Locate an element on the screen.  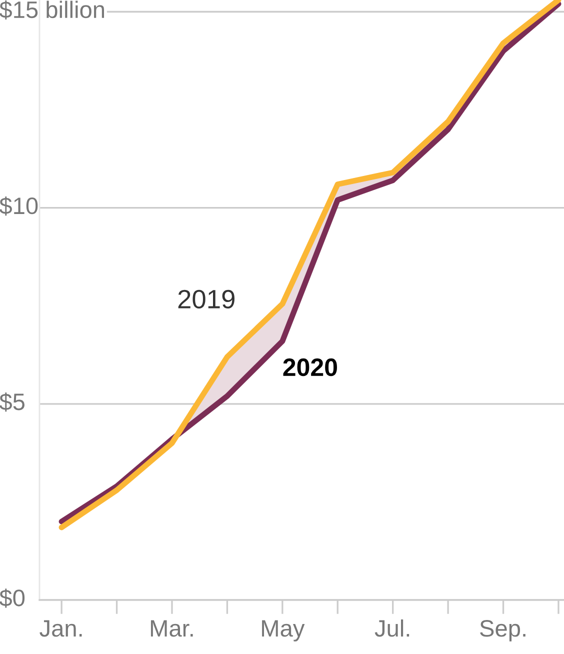
x-tick-label: Jul. is located at coordinates (392, 628).